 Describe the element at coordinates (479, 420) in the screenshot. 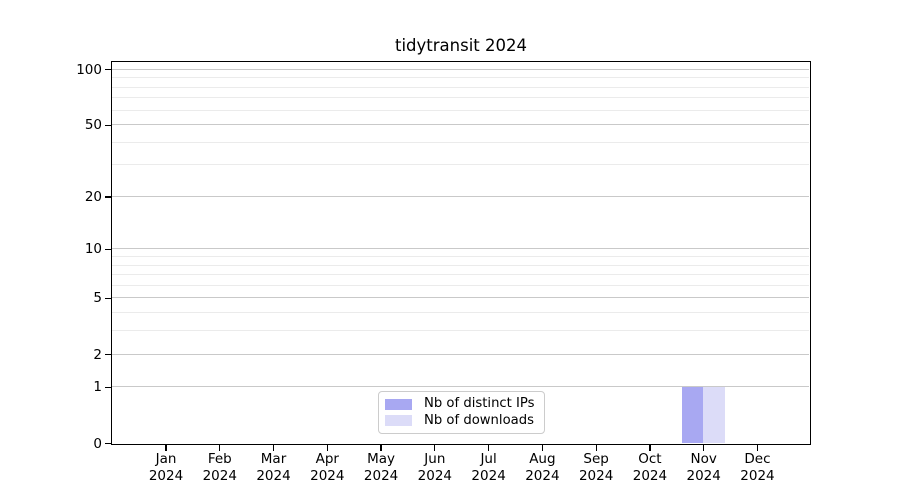

I see `legend-label-downloads: Nb of downloads` at that location.